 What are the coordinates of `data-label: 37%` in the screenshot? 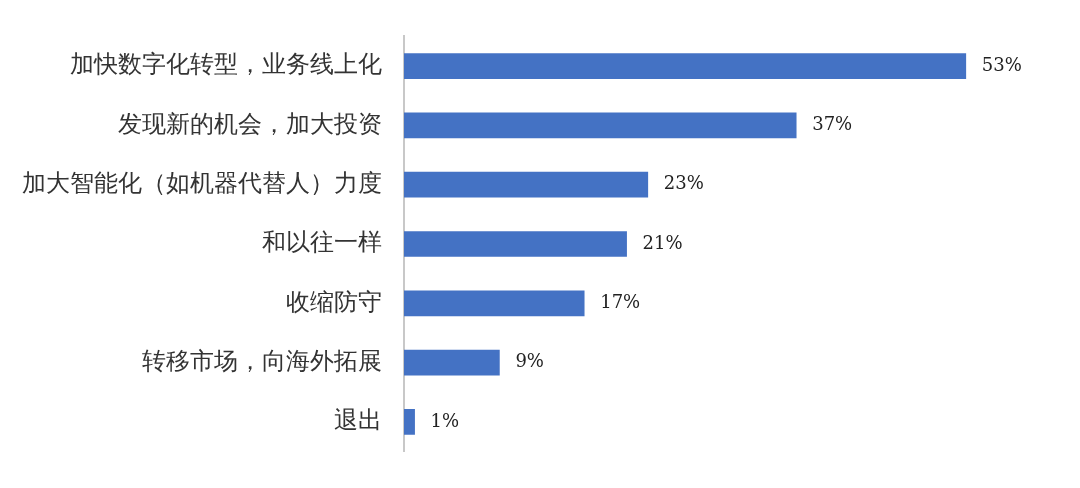 It's located at (832, 124).